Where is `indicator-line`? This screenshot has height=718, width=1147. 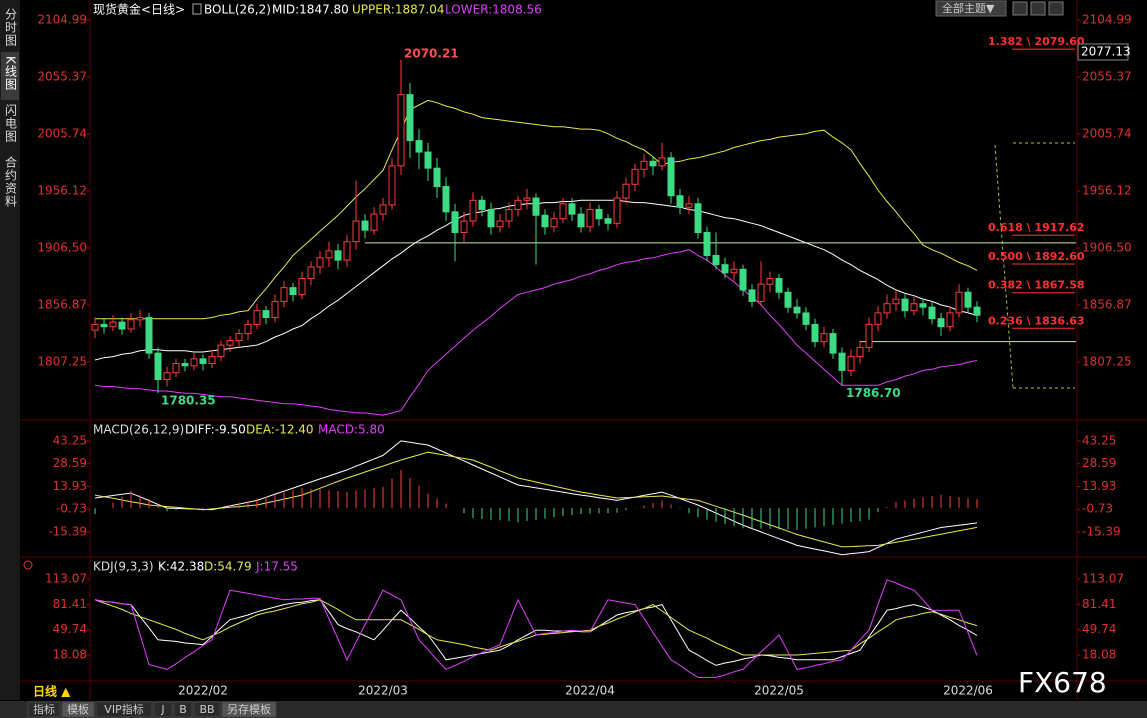
indicator-line is located at coordinates (536, 499).